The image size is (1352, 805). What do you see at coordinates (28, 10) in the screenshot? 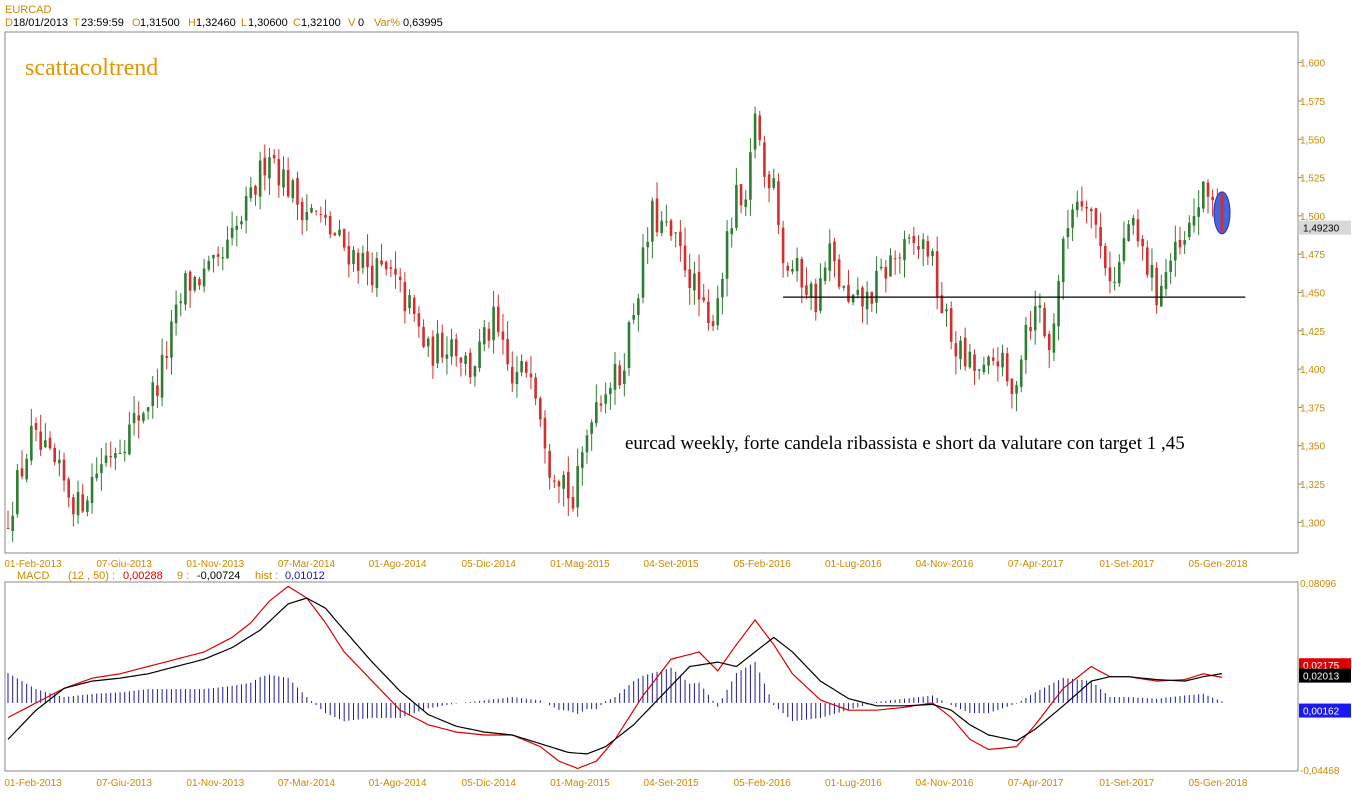
I see `symbol-label: EURCAD` at bounding box center [28, 10].